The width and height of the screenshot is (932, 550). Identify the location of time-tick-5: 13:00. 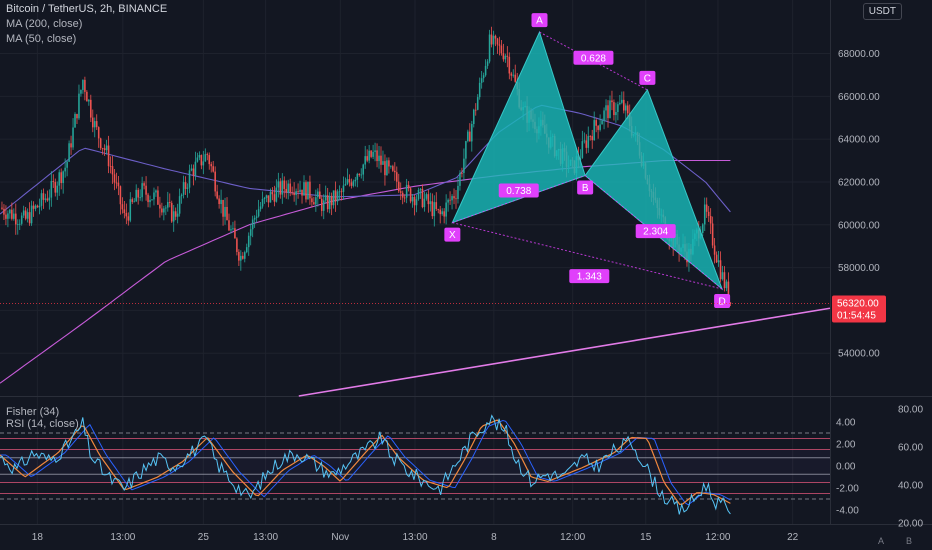
(414, 537).